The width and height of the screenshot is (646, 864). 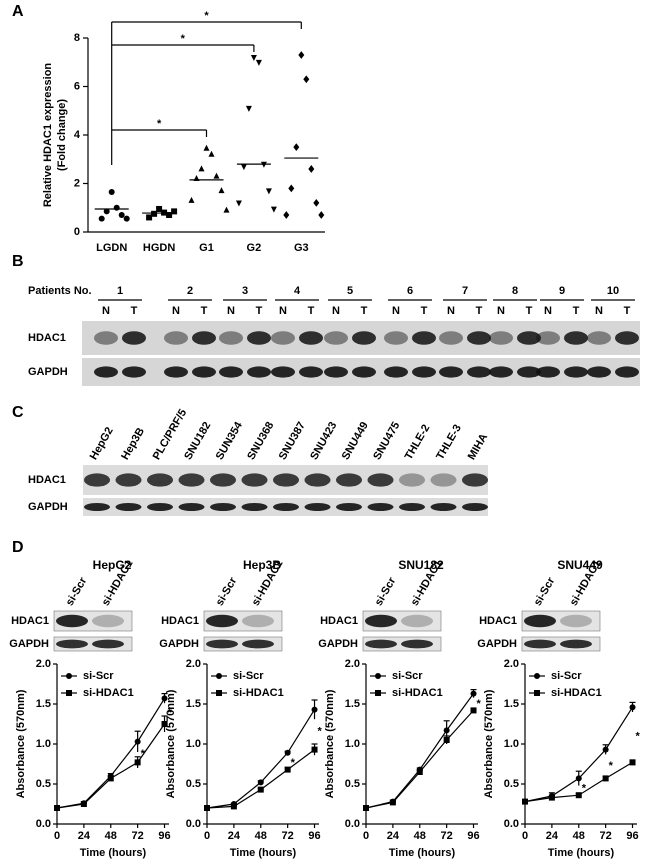 What do you see at coordinates (552, 836) in the screenshot?
I see `x-tick-label: 24` at bounding box center [552, 836].